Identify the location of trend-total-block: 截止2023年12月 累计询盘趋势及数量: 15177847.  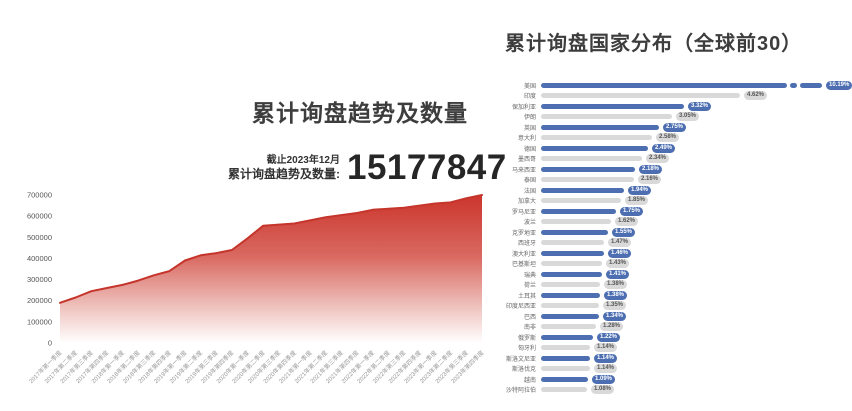
(367, 168).